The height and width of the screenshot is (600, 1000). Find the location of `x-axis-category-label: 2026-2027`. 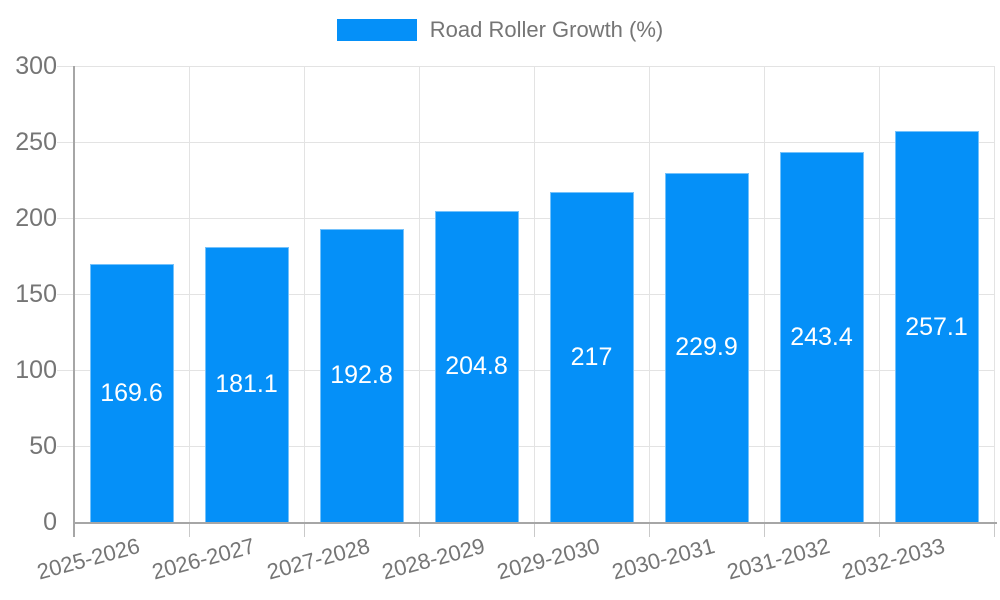

x-axis-category-label: 2026-2027 is located at coordinates (203, 559).